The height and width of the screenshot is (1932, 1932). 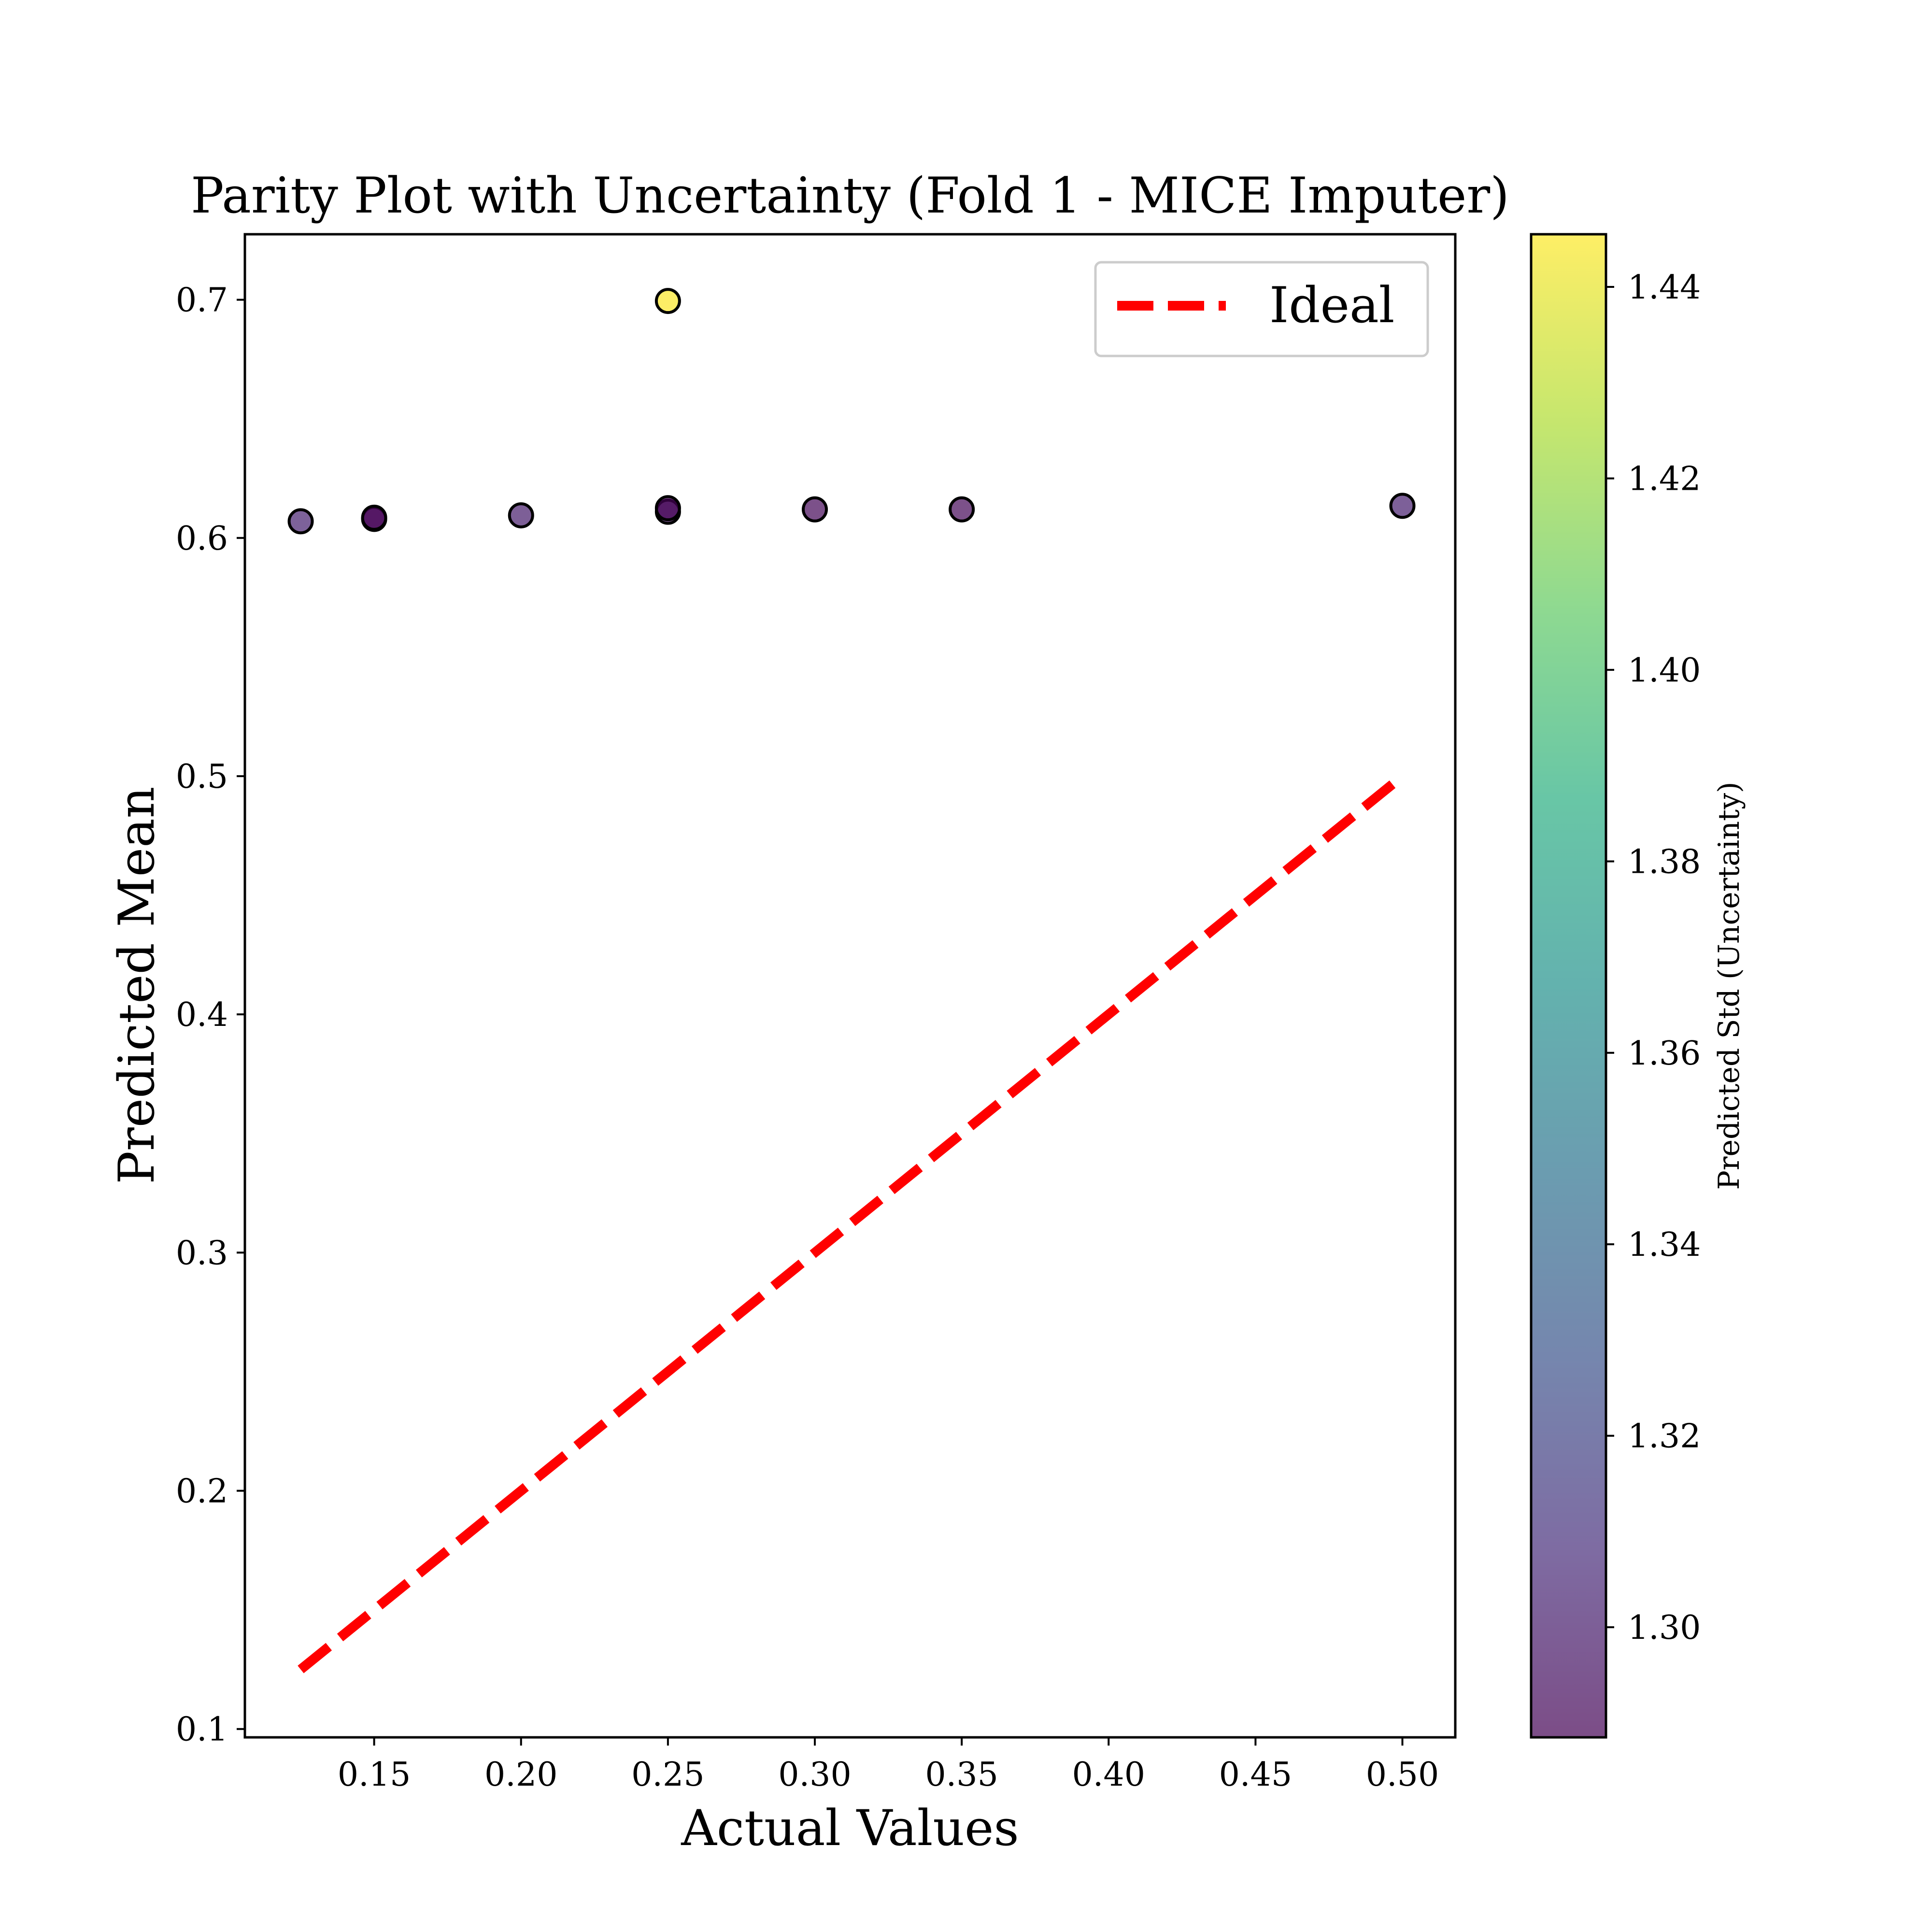 I want to click on colorbar-gradient, so click(x=1568, y=985).